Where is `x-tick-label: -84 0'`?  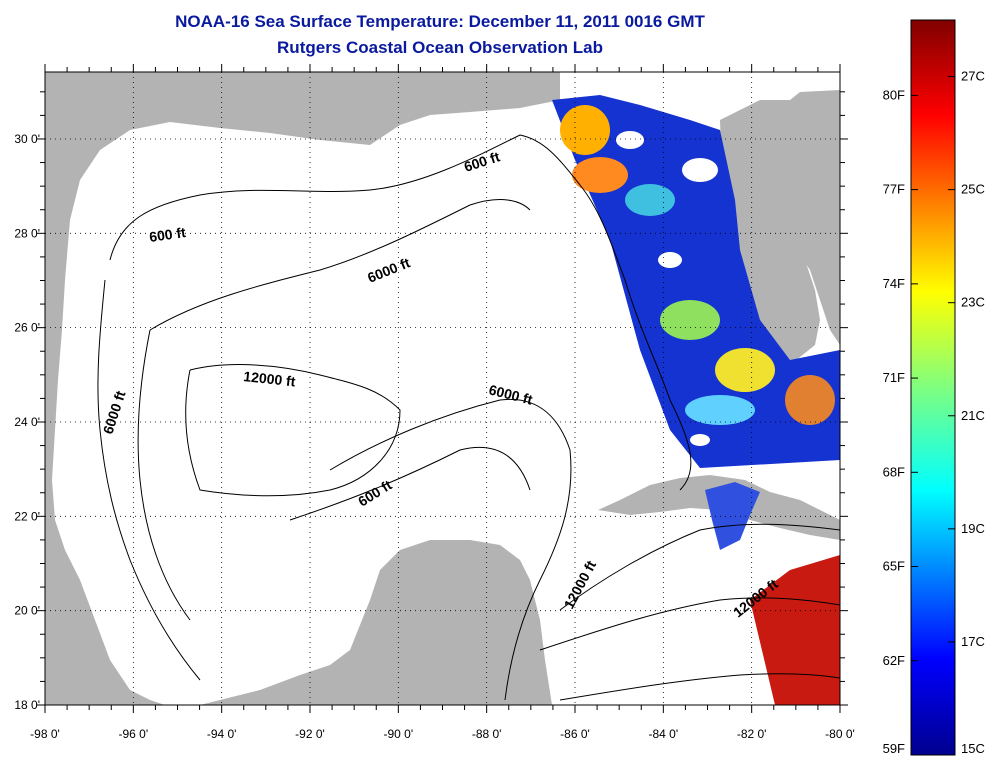 x-tick-label: -84 0' is located at coordinates (664, 734).